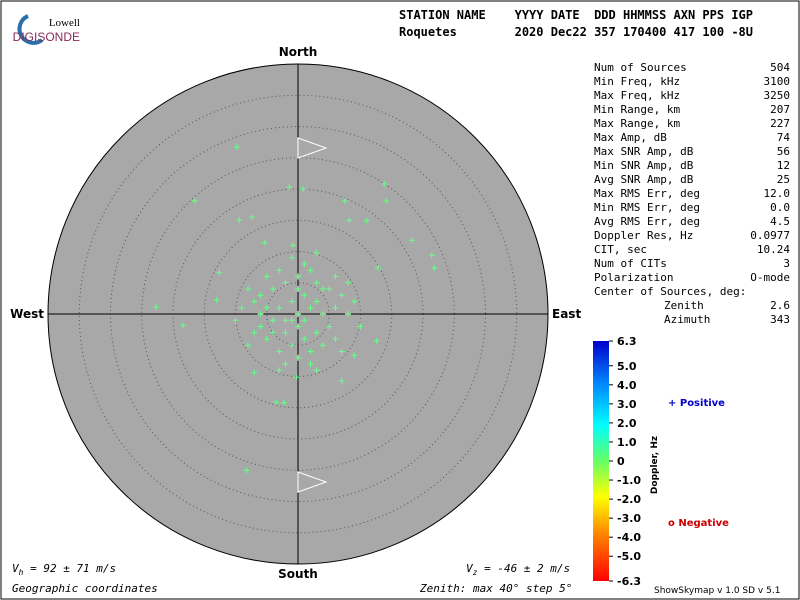 The width and height of the screenshot is (800, 600). I want to click on stat-value: 2.6, so click(780, 305).